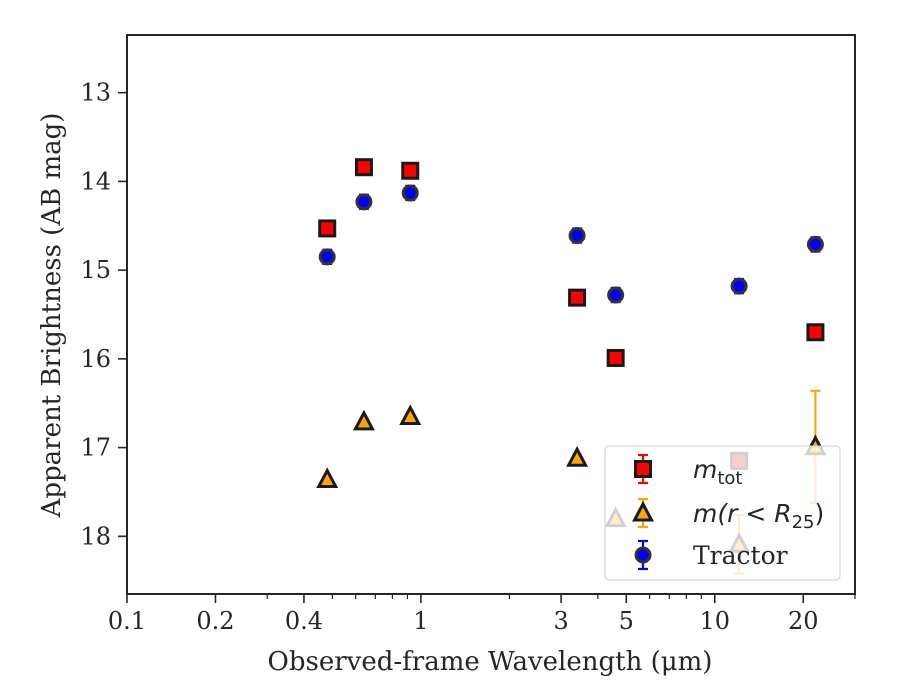 The height and width of the screenshot is (700, 900). What do you see at coordinates (127, 621) in the screenshot?
I see `x-tick-label: 0.1` at bounding box center [127, 621].